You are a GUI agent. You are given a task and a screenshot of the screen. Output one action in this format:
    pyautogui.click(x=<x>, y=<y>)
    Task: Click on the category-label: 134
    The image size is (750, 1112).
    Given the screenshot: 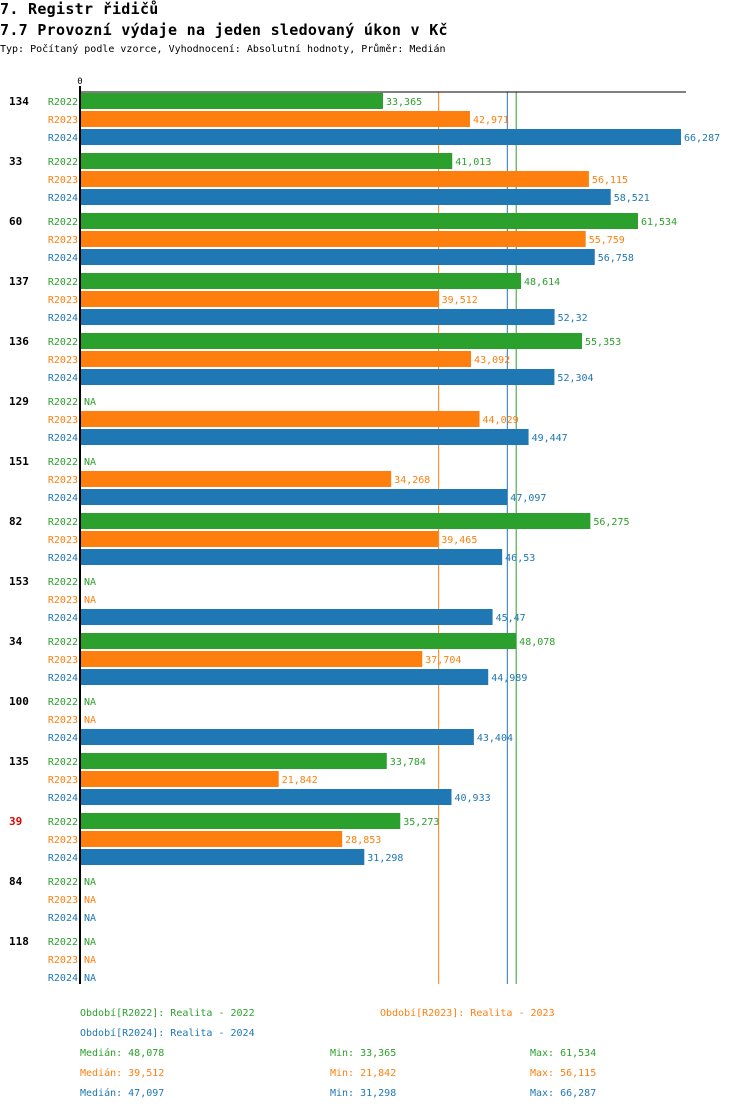 What is the action you would take?
    pyautogui.click(x=19, y=101)
    